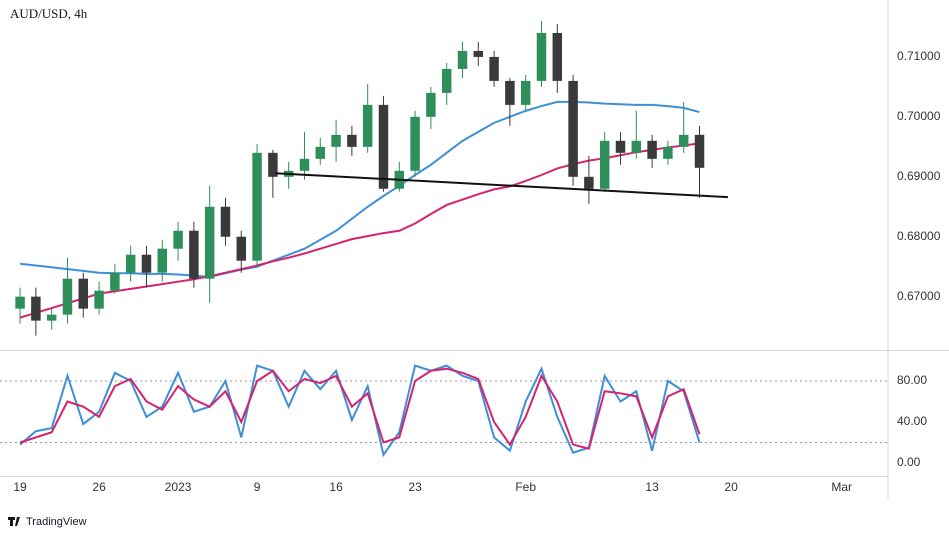 This screenshot has width=949, height=536. What do you see at coordinates (652, 487) in the screenshot?
I see `x-tick-label: 13` at bounding box center [652, 487].